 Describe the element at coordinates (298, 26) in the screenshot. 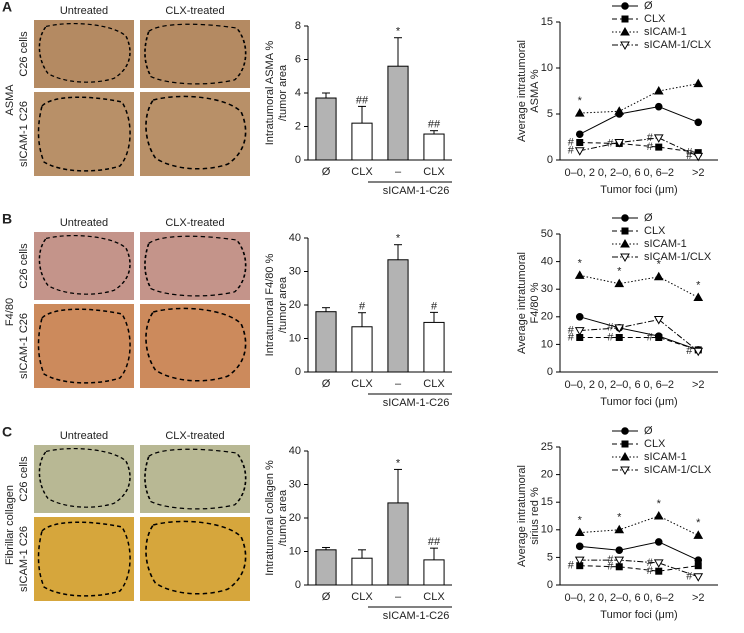

I see `y-tick-label: 8` at that location.